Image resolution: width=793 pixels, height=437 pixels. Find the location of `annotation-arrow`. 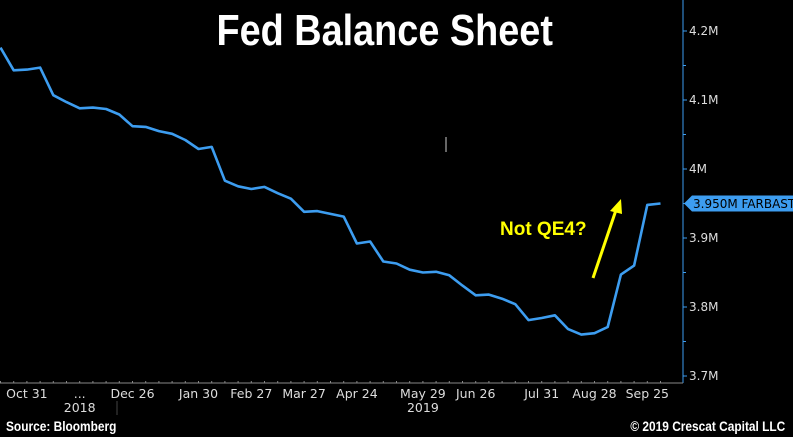

annotation-arrow is located at coordinates (606, 239).